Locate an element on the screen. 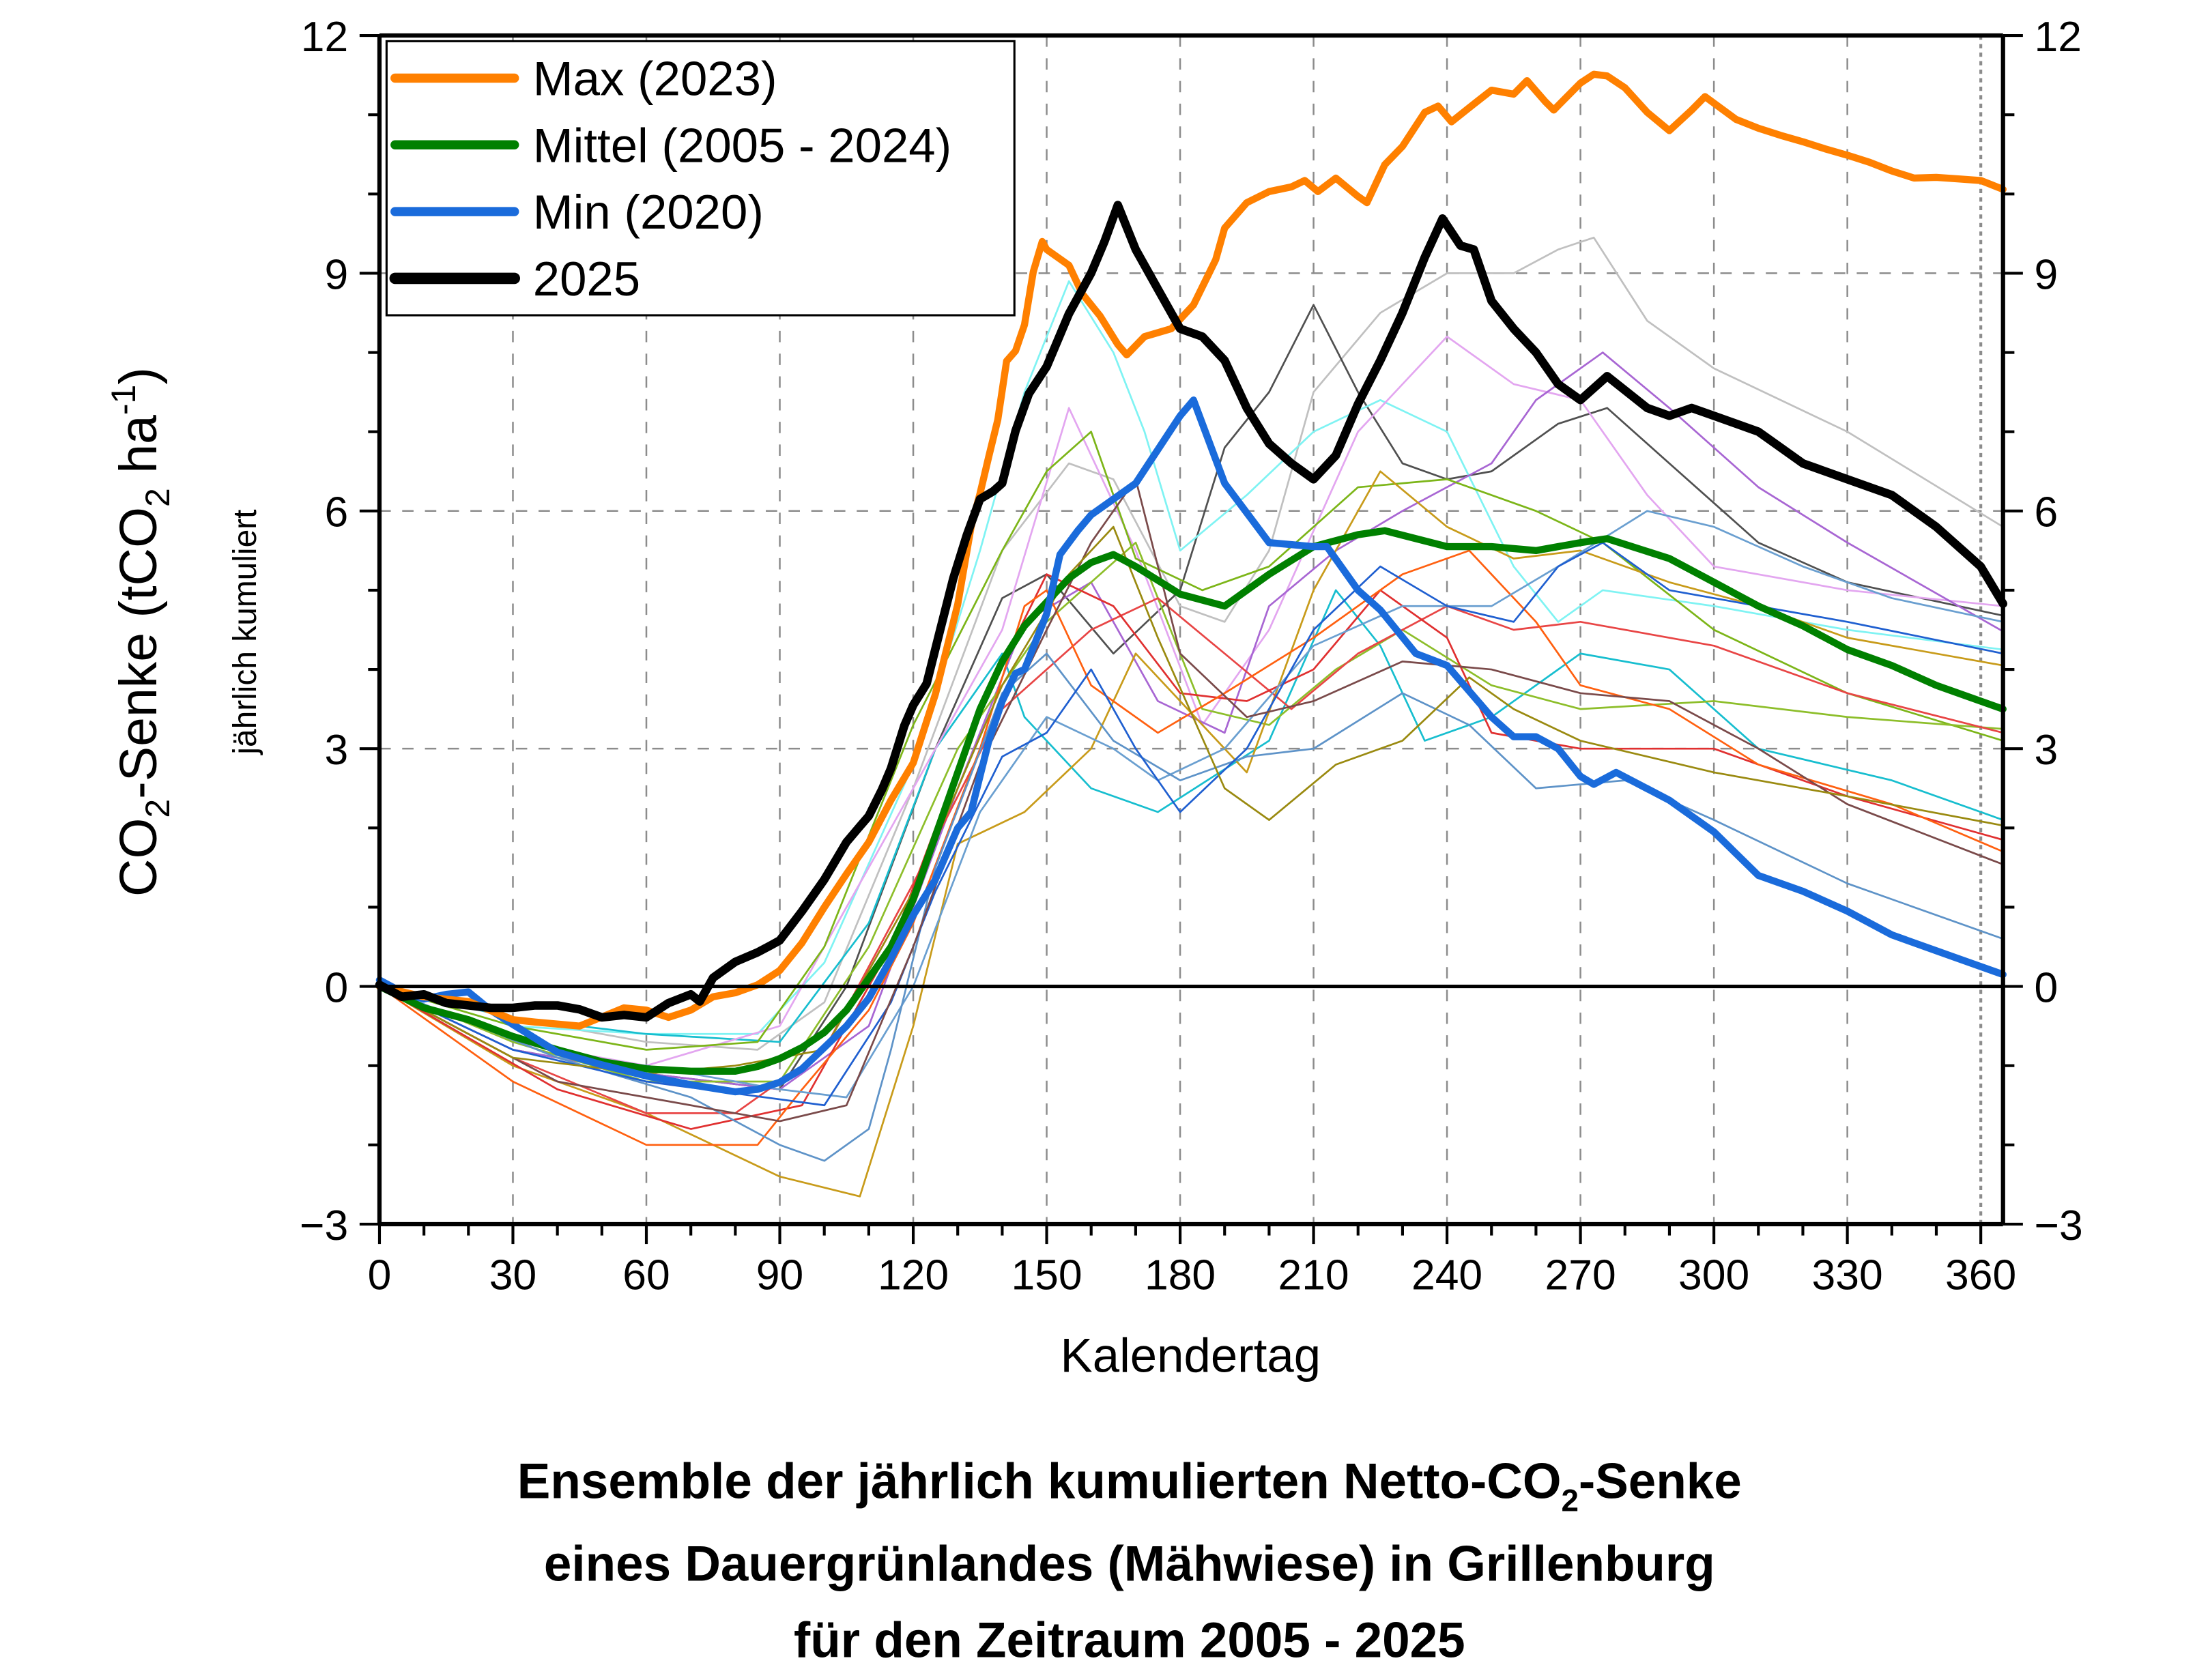 Image resolution: width=2195 pixels, height=1680 pixels. y-right-tick-label: −3 is located at coordinates (2059, 1225).